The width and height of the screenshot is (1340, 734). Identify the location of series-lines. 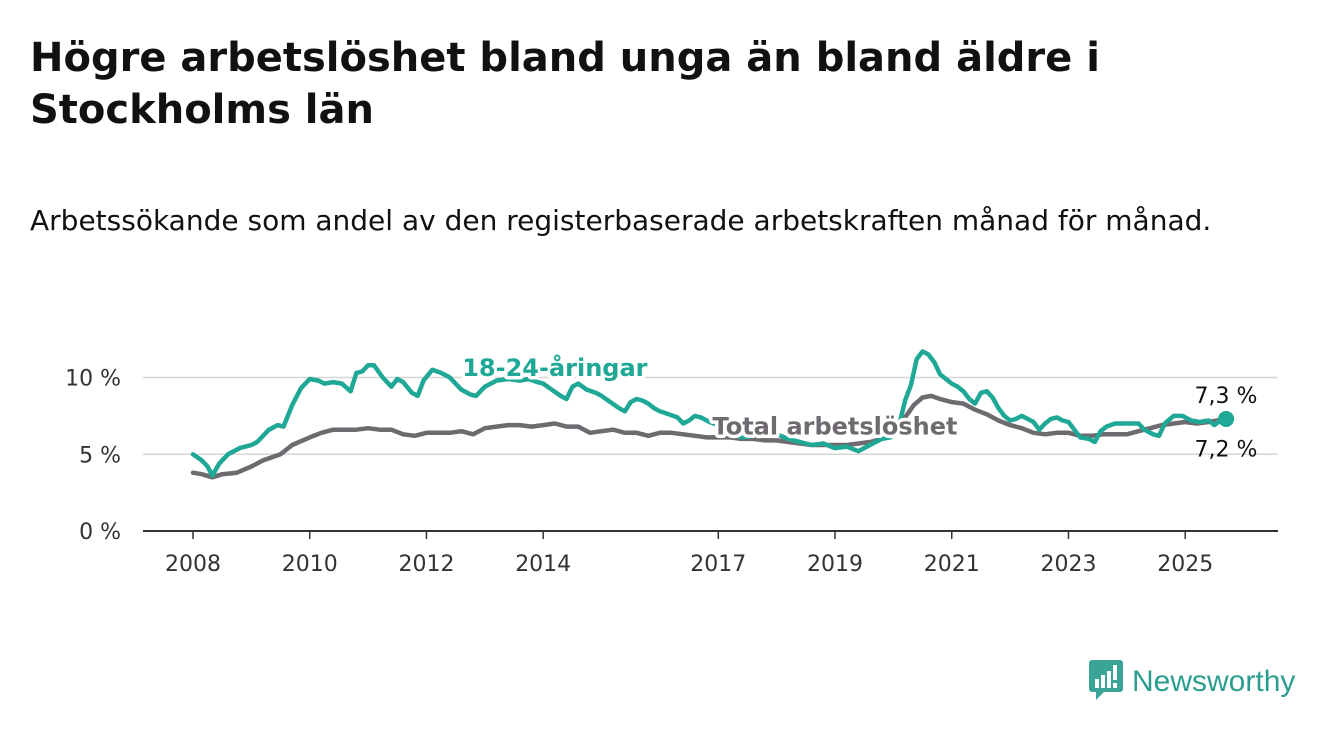
(712, 414).